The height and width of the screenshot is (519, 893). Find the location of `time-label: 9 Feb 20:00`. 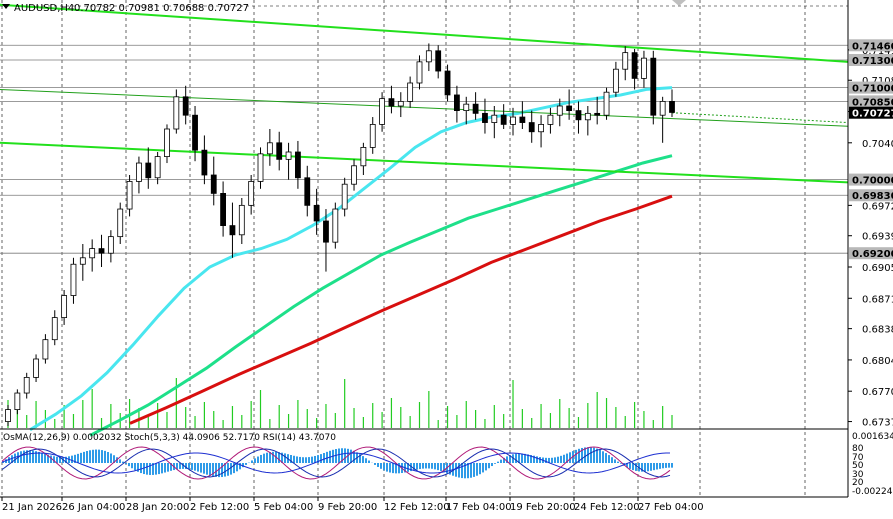

time-label: 9 Feb 20:00 is located at coordinates (347, 507).